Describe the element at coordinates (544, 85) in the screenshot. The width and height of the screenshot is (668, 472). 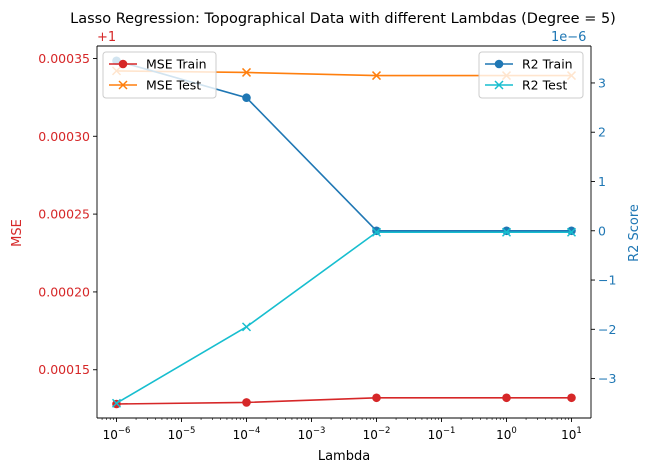
I see `legend-label: R2 Test` at that location.